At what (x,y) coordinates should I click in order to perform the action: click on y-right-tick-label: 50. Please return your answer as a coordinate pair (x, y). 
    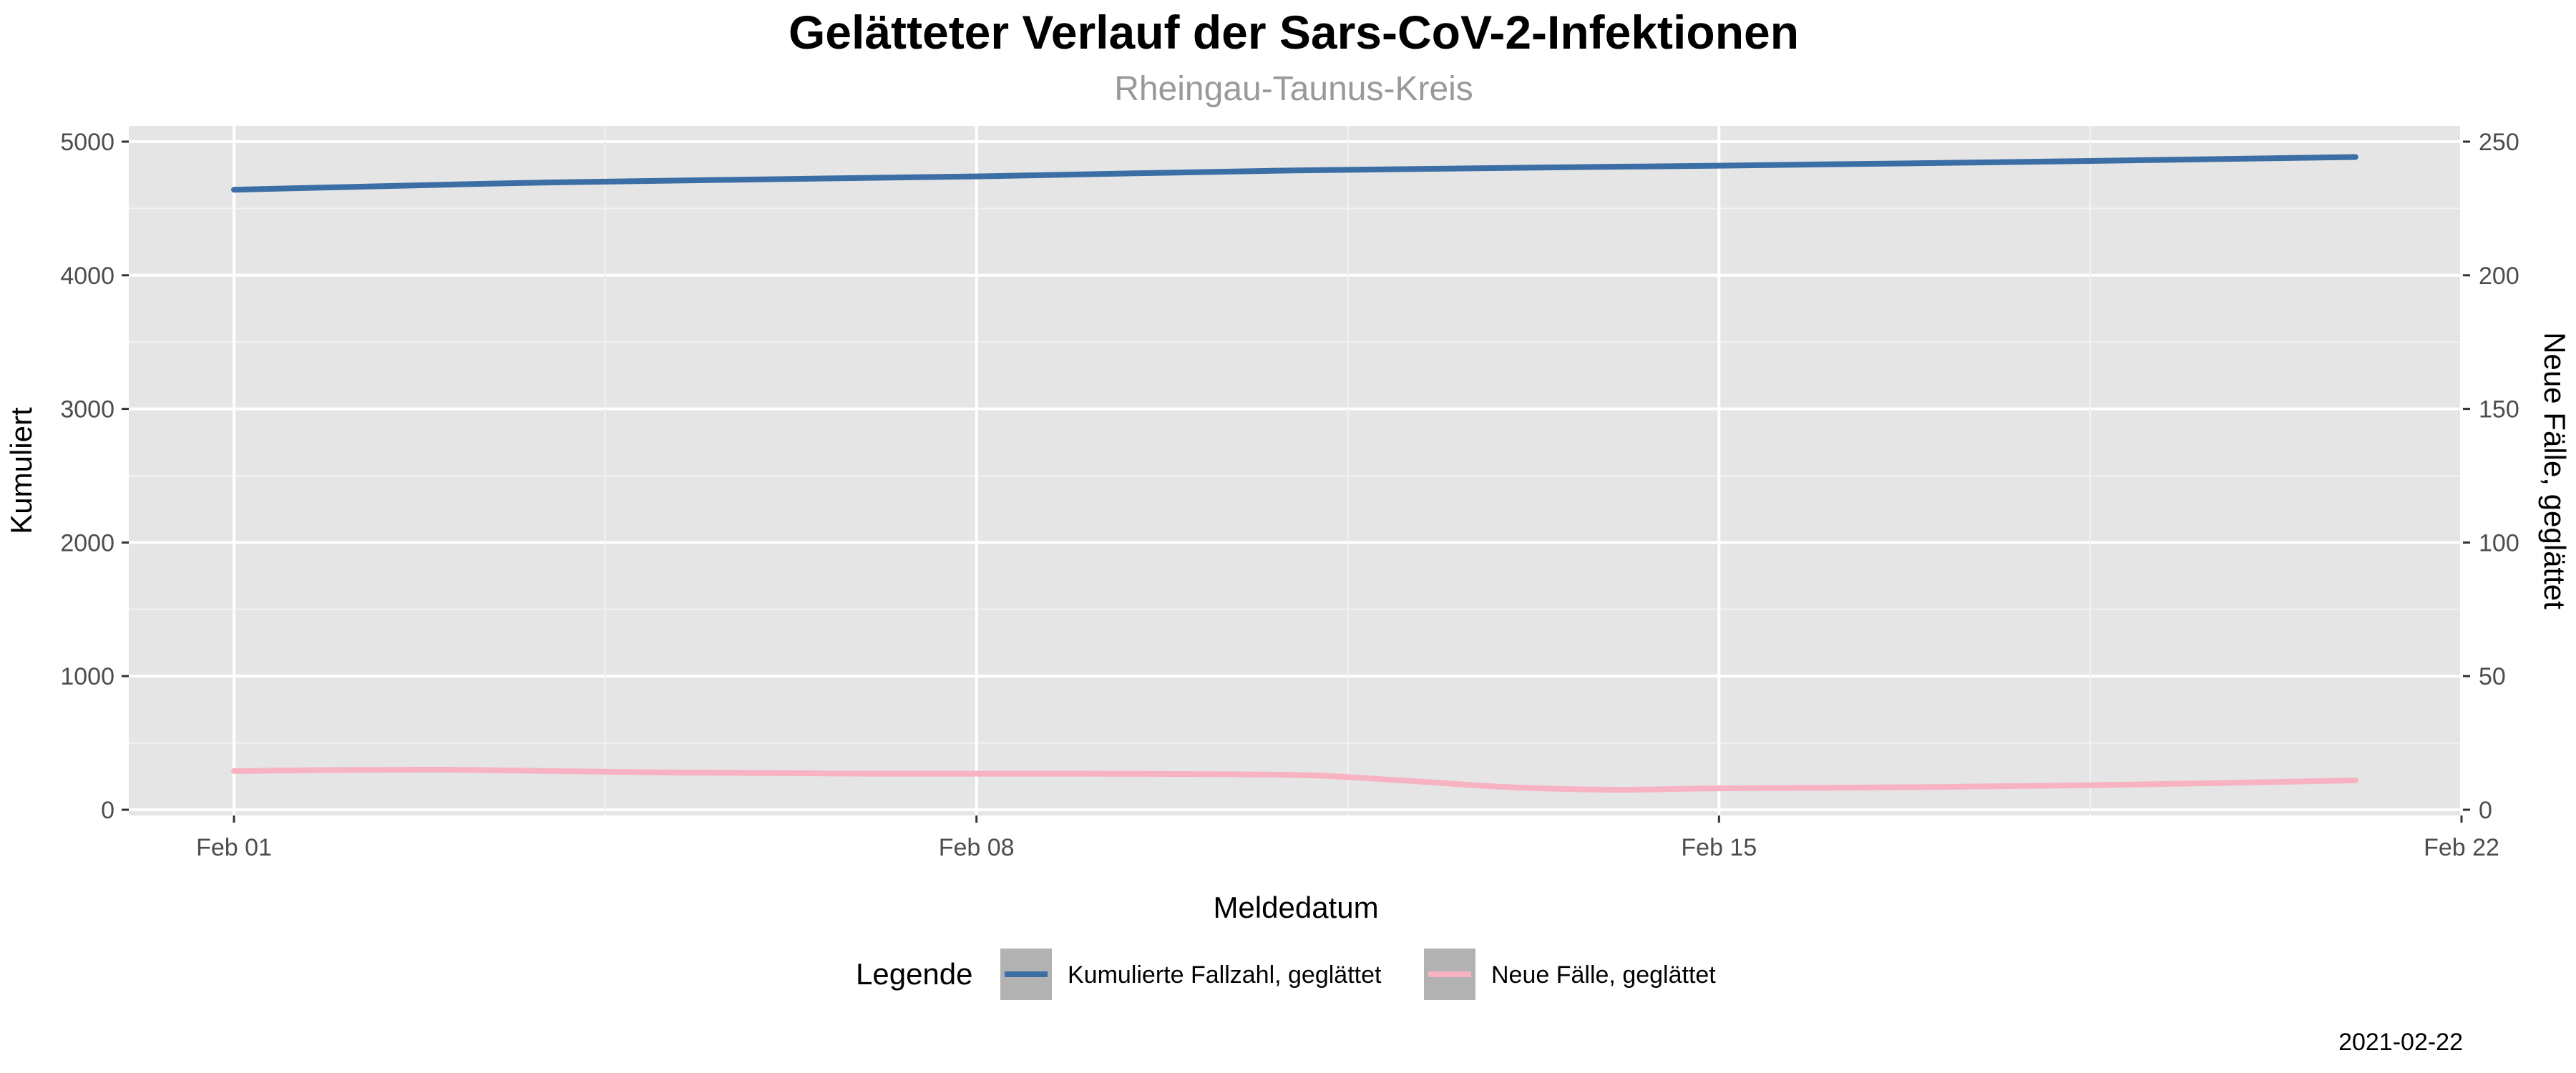
    Looking at the image, I should click on (2492, 676).